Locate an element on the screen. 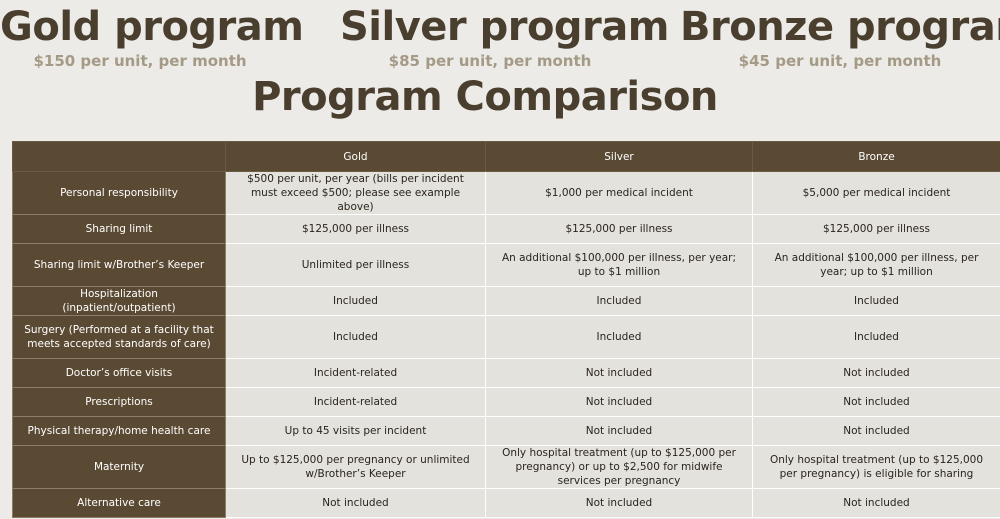 The height and width of the screenshot is (519, 1000). silver-cell: $1,000 per medical incident is located at coordinates (619, 193).